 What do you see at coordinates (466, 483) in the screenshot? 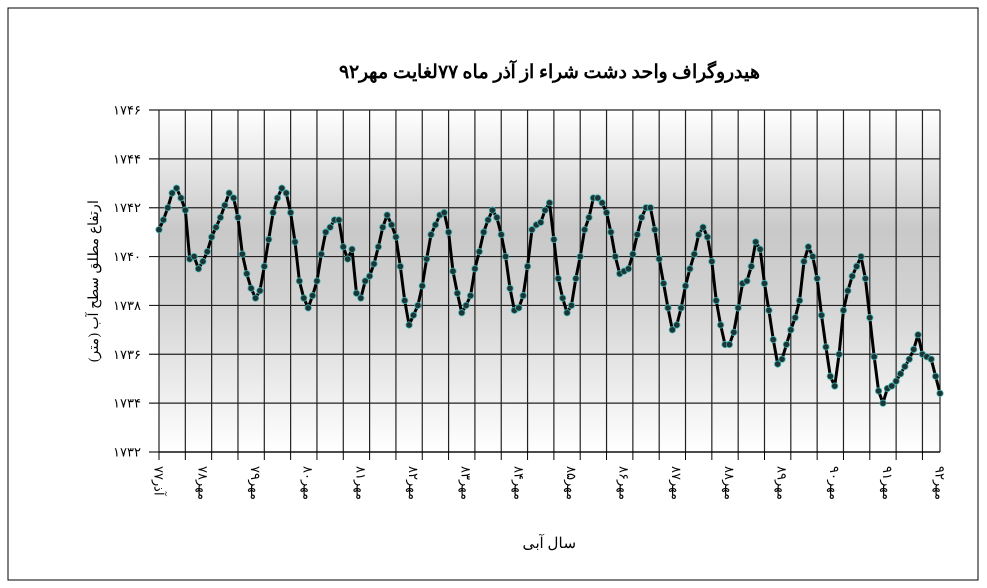
I see `x-tick-label: مهر۸۳` at bounding box center [466, 483].